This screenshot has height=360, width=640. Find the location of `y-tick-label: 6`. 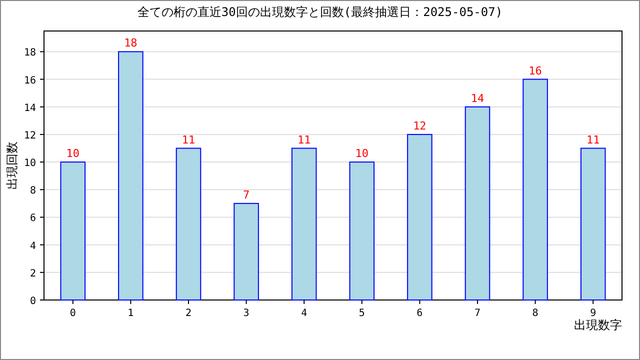

y-tick-label: 6 is located at coordinates (33, 218).